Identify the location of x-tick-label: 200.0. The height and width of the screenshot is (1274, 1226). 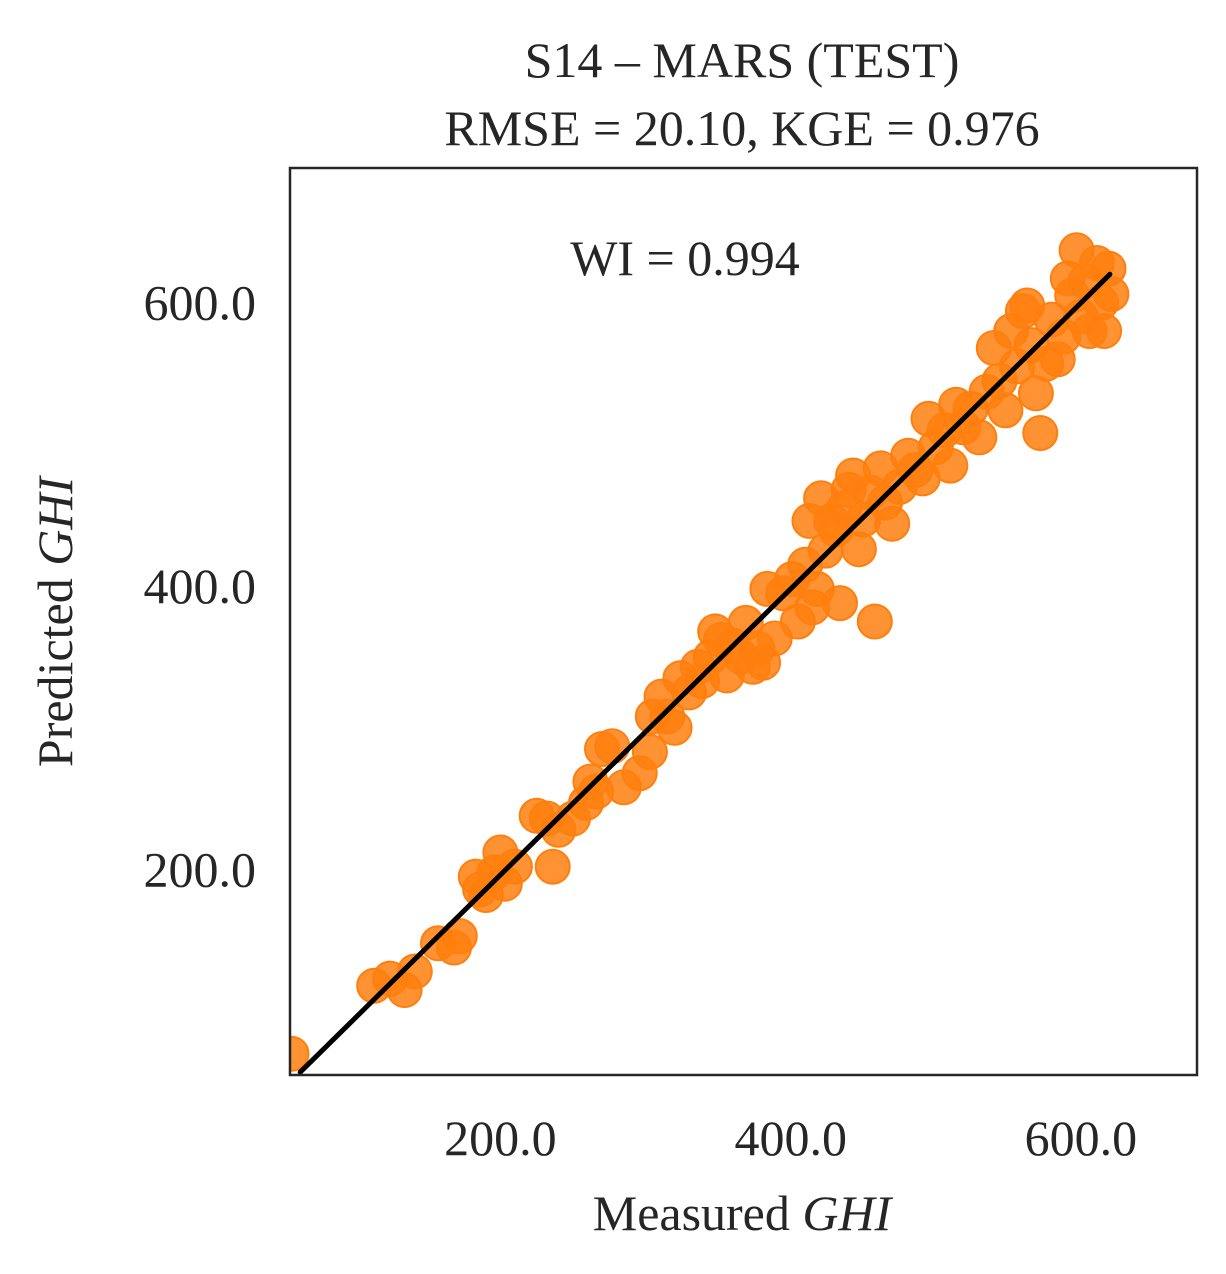
(500, 1138).